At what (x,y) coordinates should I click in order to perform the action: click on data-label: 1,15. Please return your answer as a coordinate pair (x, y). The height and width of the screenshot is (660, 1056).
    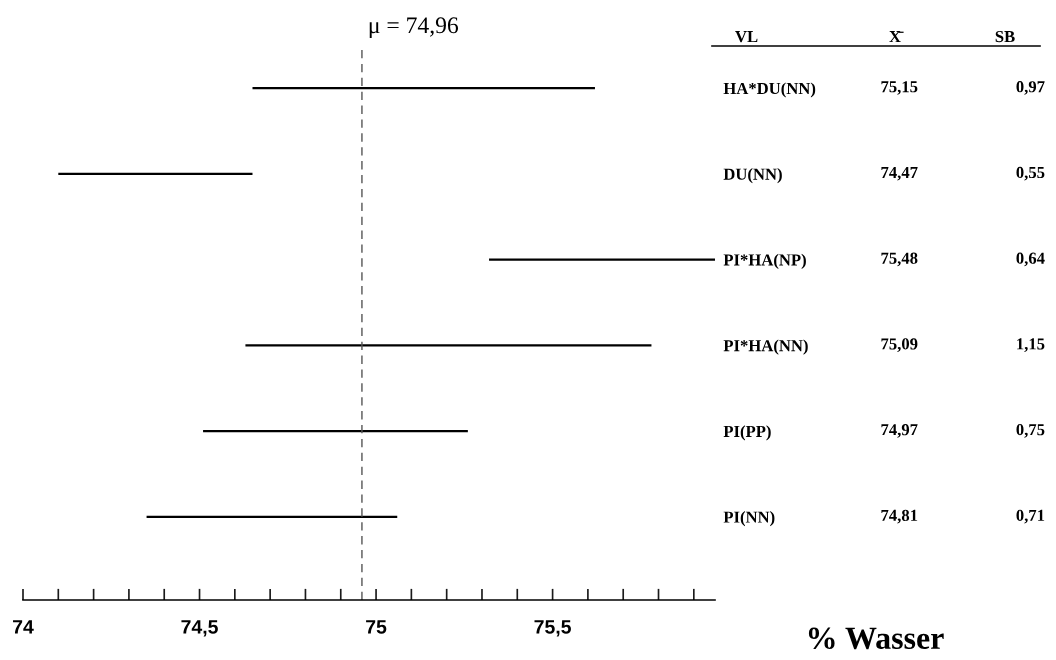
    Looking at the image, I should click on (1031, 345).